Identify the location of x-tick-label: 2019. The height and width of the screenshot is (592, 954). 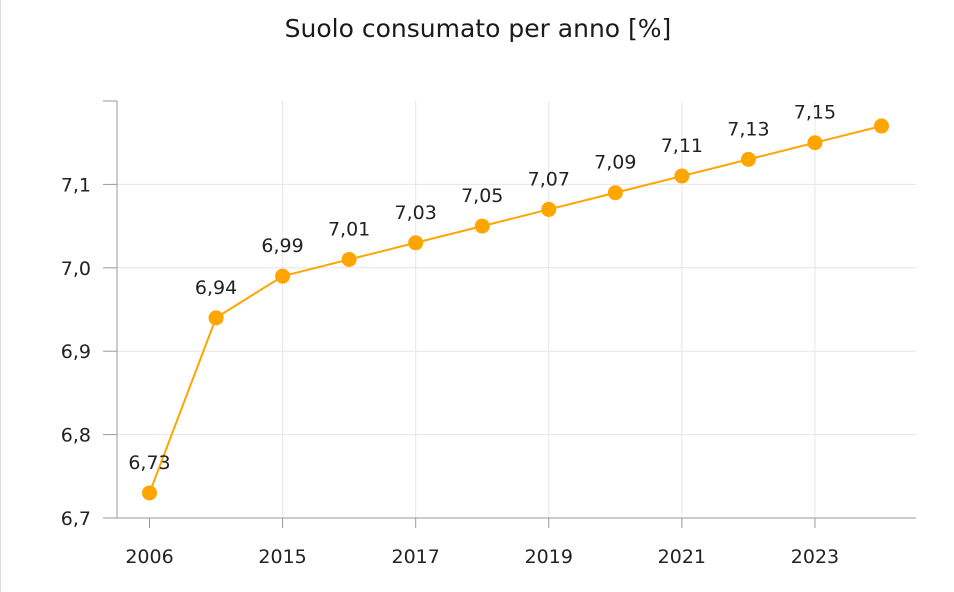
(549, 557).